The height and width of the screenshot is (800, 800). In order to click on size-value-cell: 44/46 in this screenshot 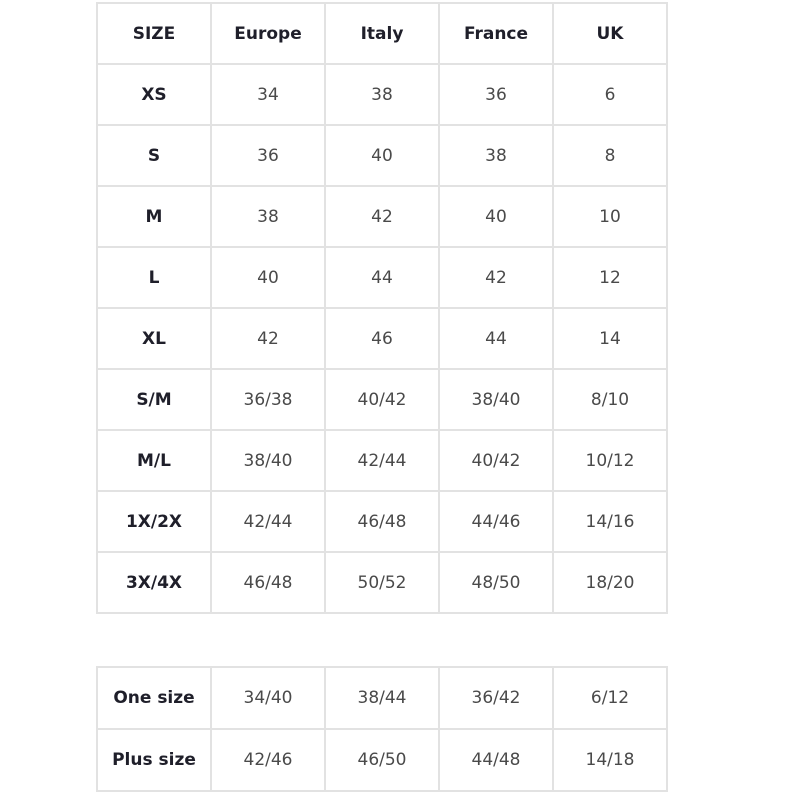, I will do `click(496, 521)`.